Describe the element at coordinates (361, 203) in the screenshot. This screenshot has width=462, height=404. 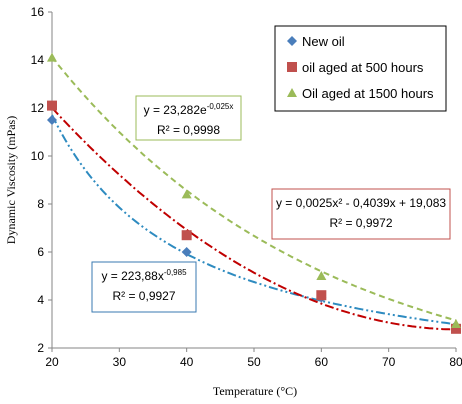
I see `equation-text: y = 0,0025x² - 0,4039x + 19,083` at that location.